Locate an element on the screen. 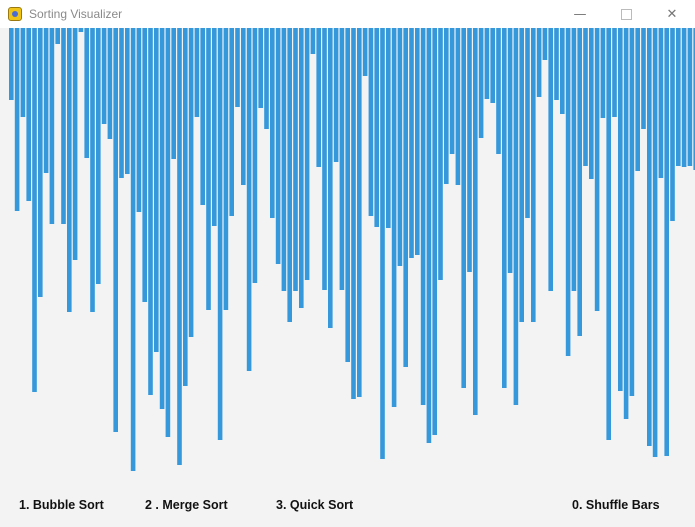 The width and height of the screenshot is (695, 527). close-button: ✕ is located at coordinates (672, 14).